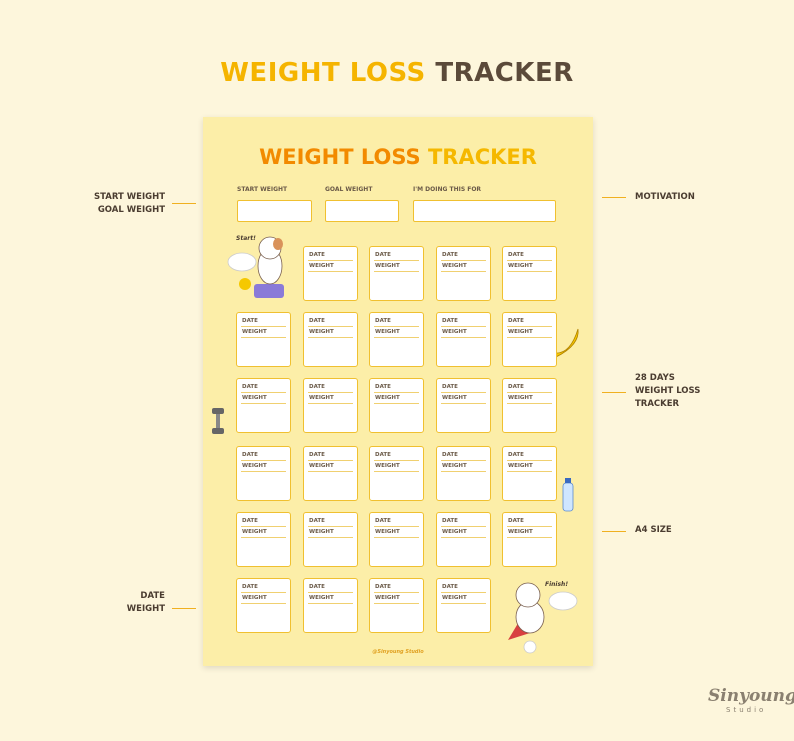 Image resolution: width=794 pixels, height=741 pixels. What do you see at coordinates (218, 421) in the screenshot?
I see `dumbbell-icon` at bounding box center [218, 421].